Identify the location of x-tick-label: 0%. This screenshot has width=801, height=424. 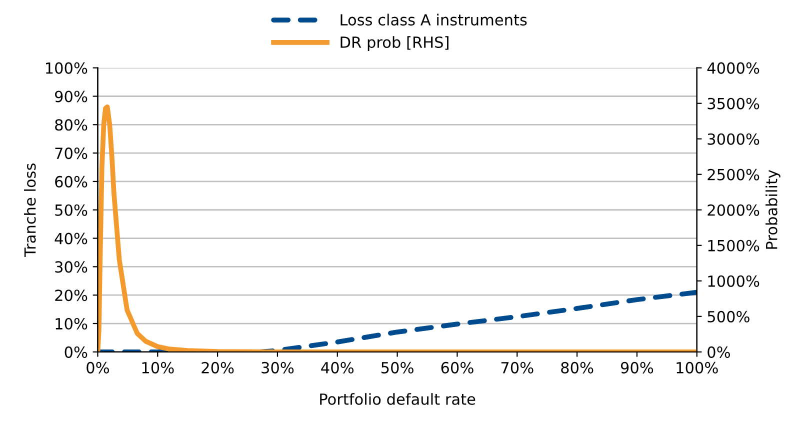
(97, 368).